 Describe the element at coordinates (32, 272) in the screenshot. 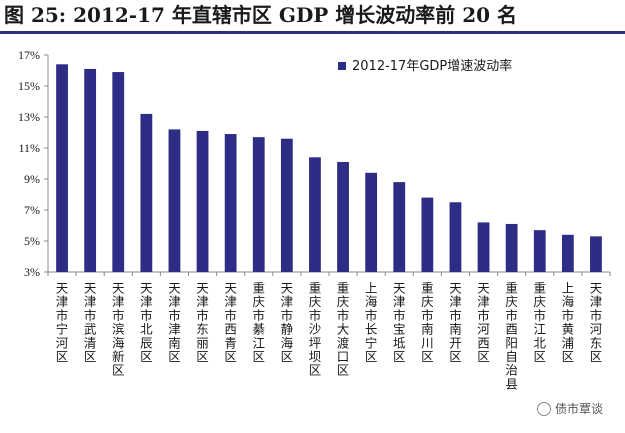

I see `y-tick-label: 3%` at that location.